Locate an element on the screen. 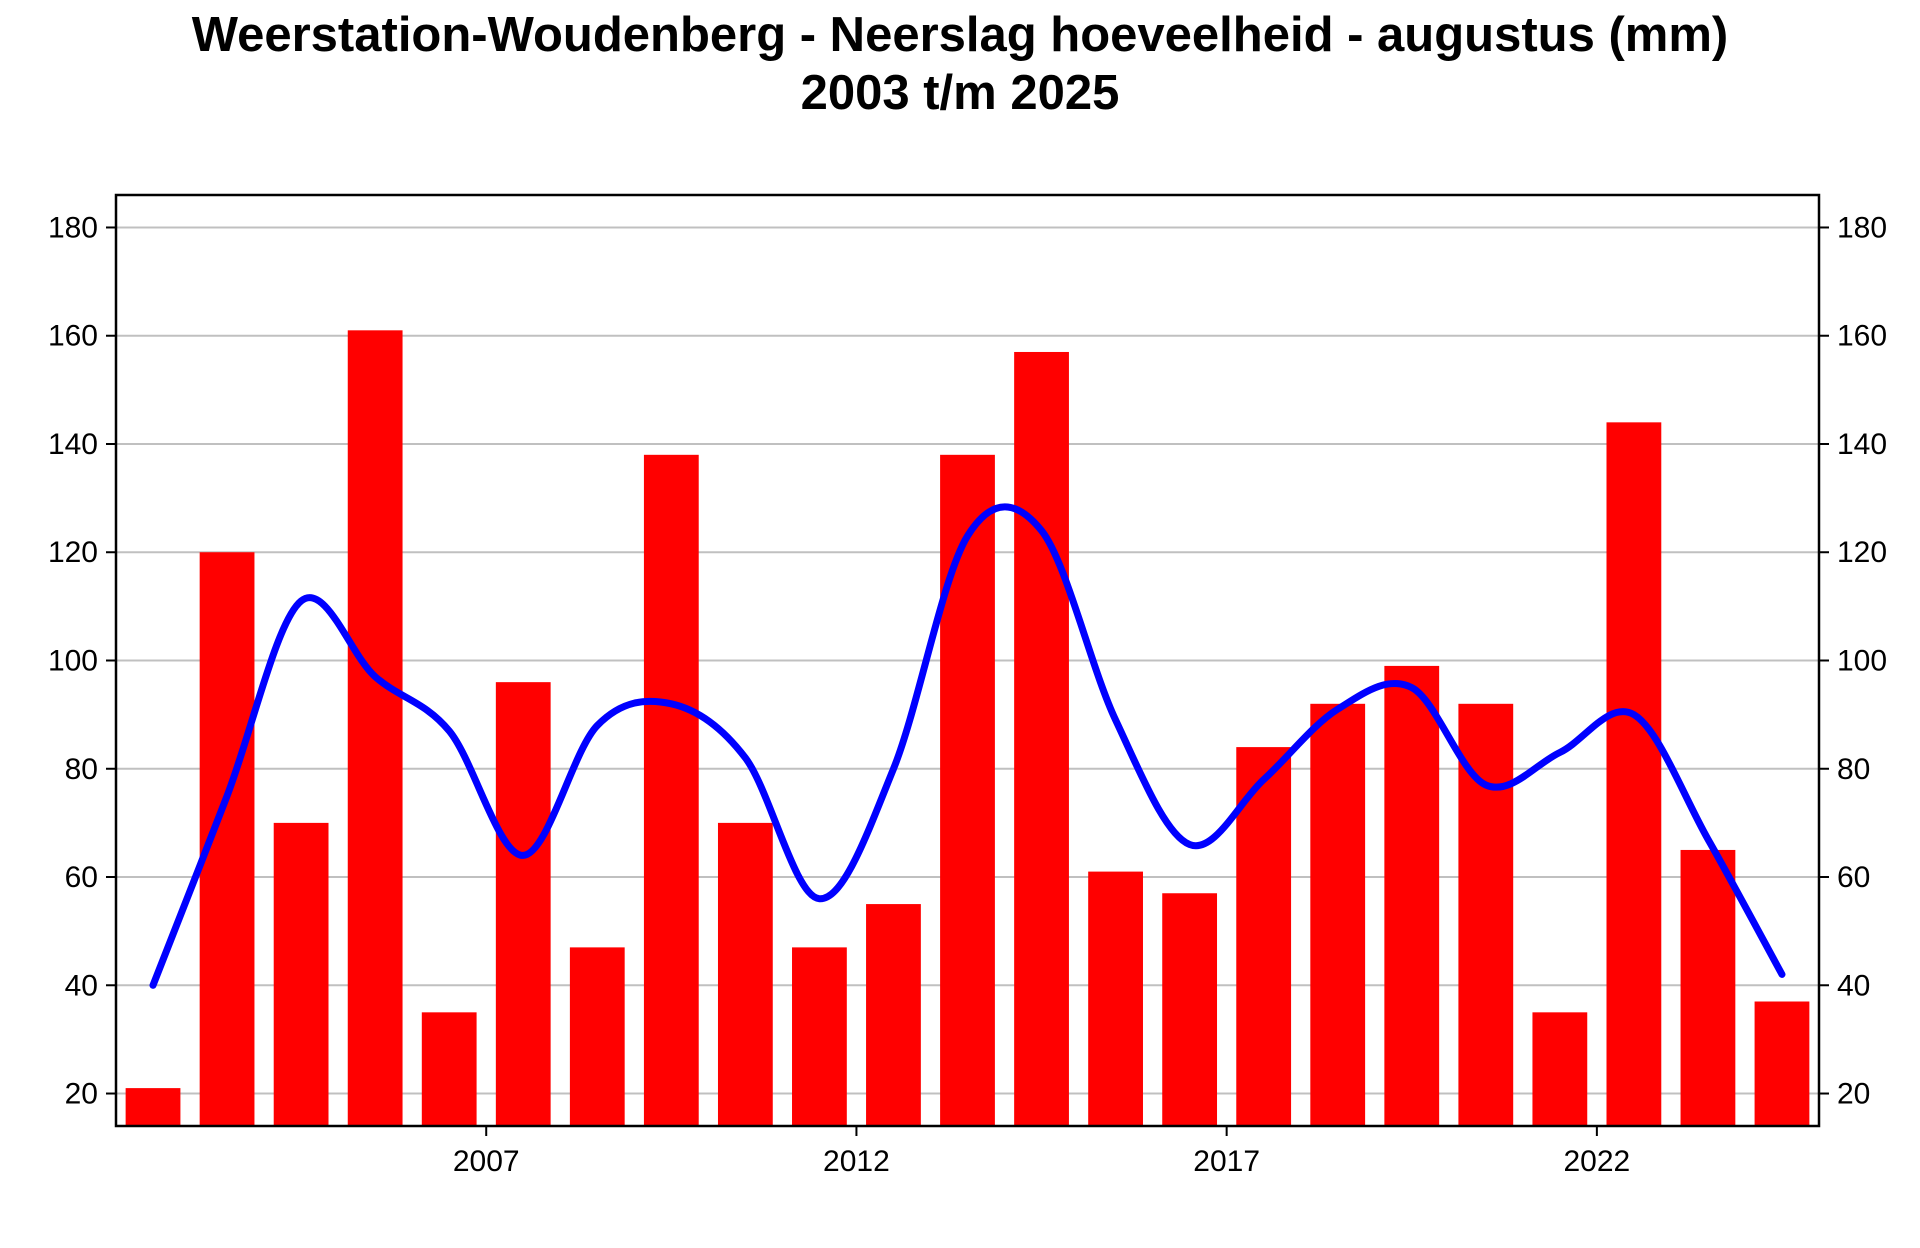 This screenshot has width=1920, height=1248. y-tick-label-right: 60 is located at coordinates (1853, 877).